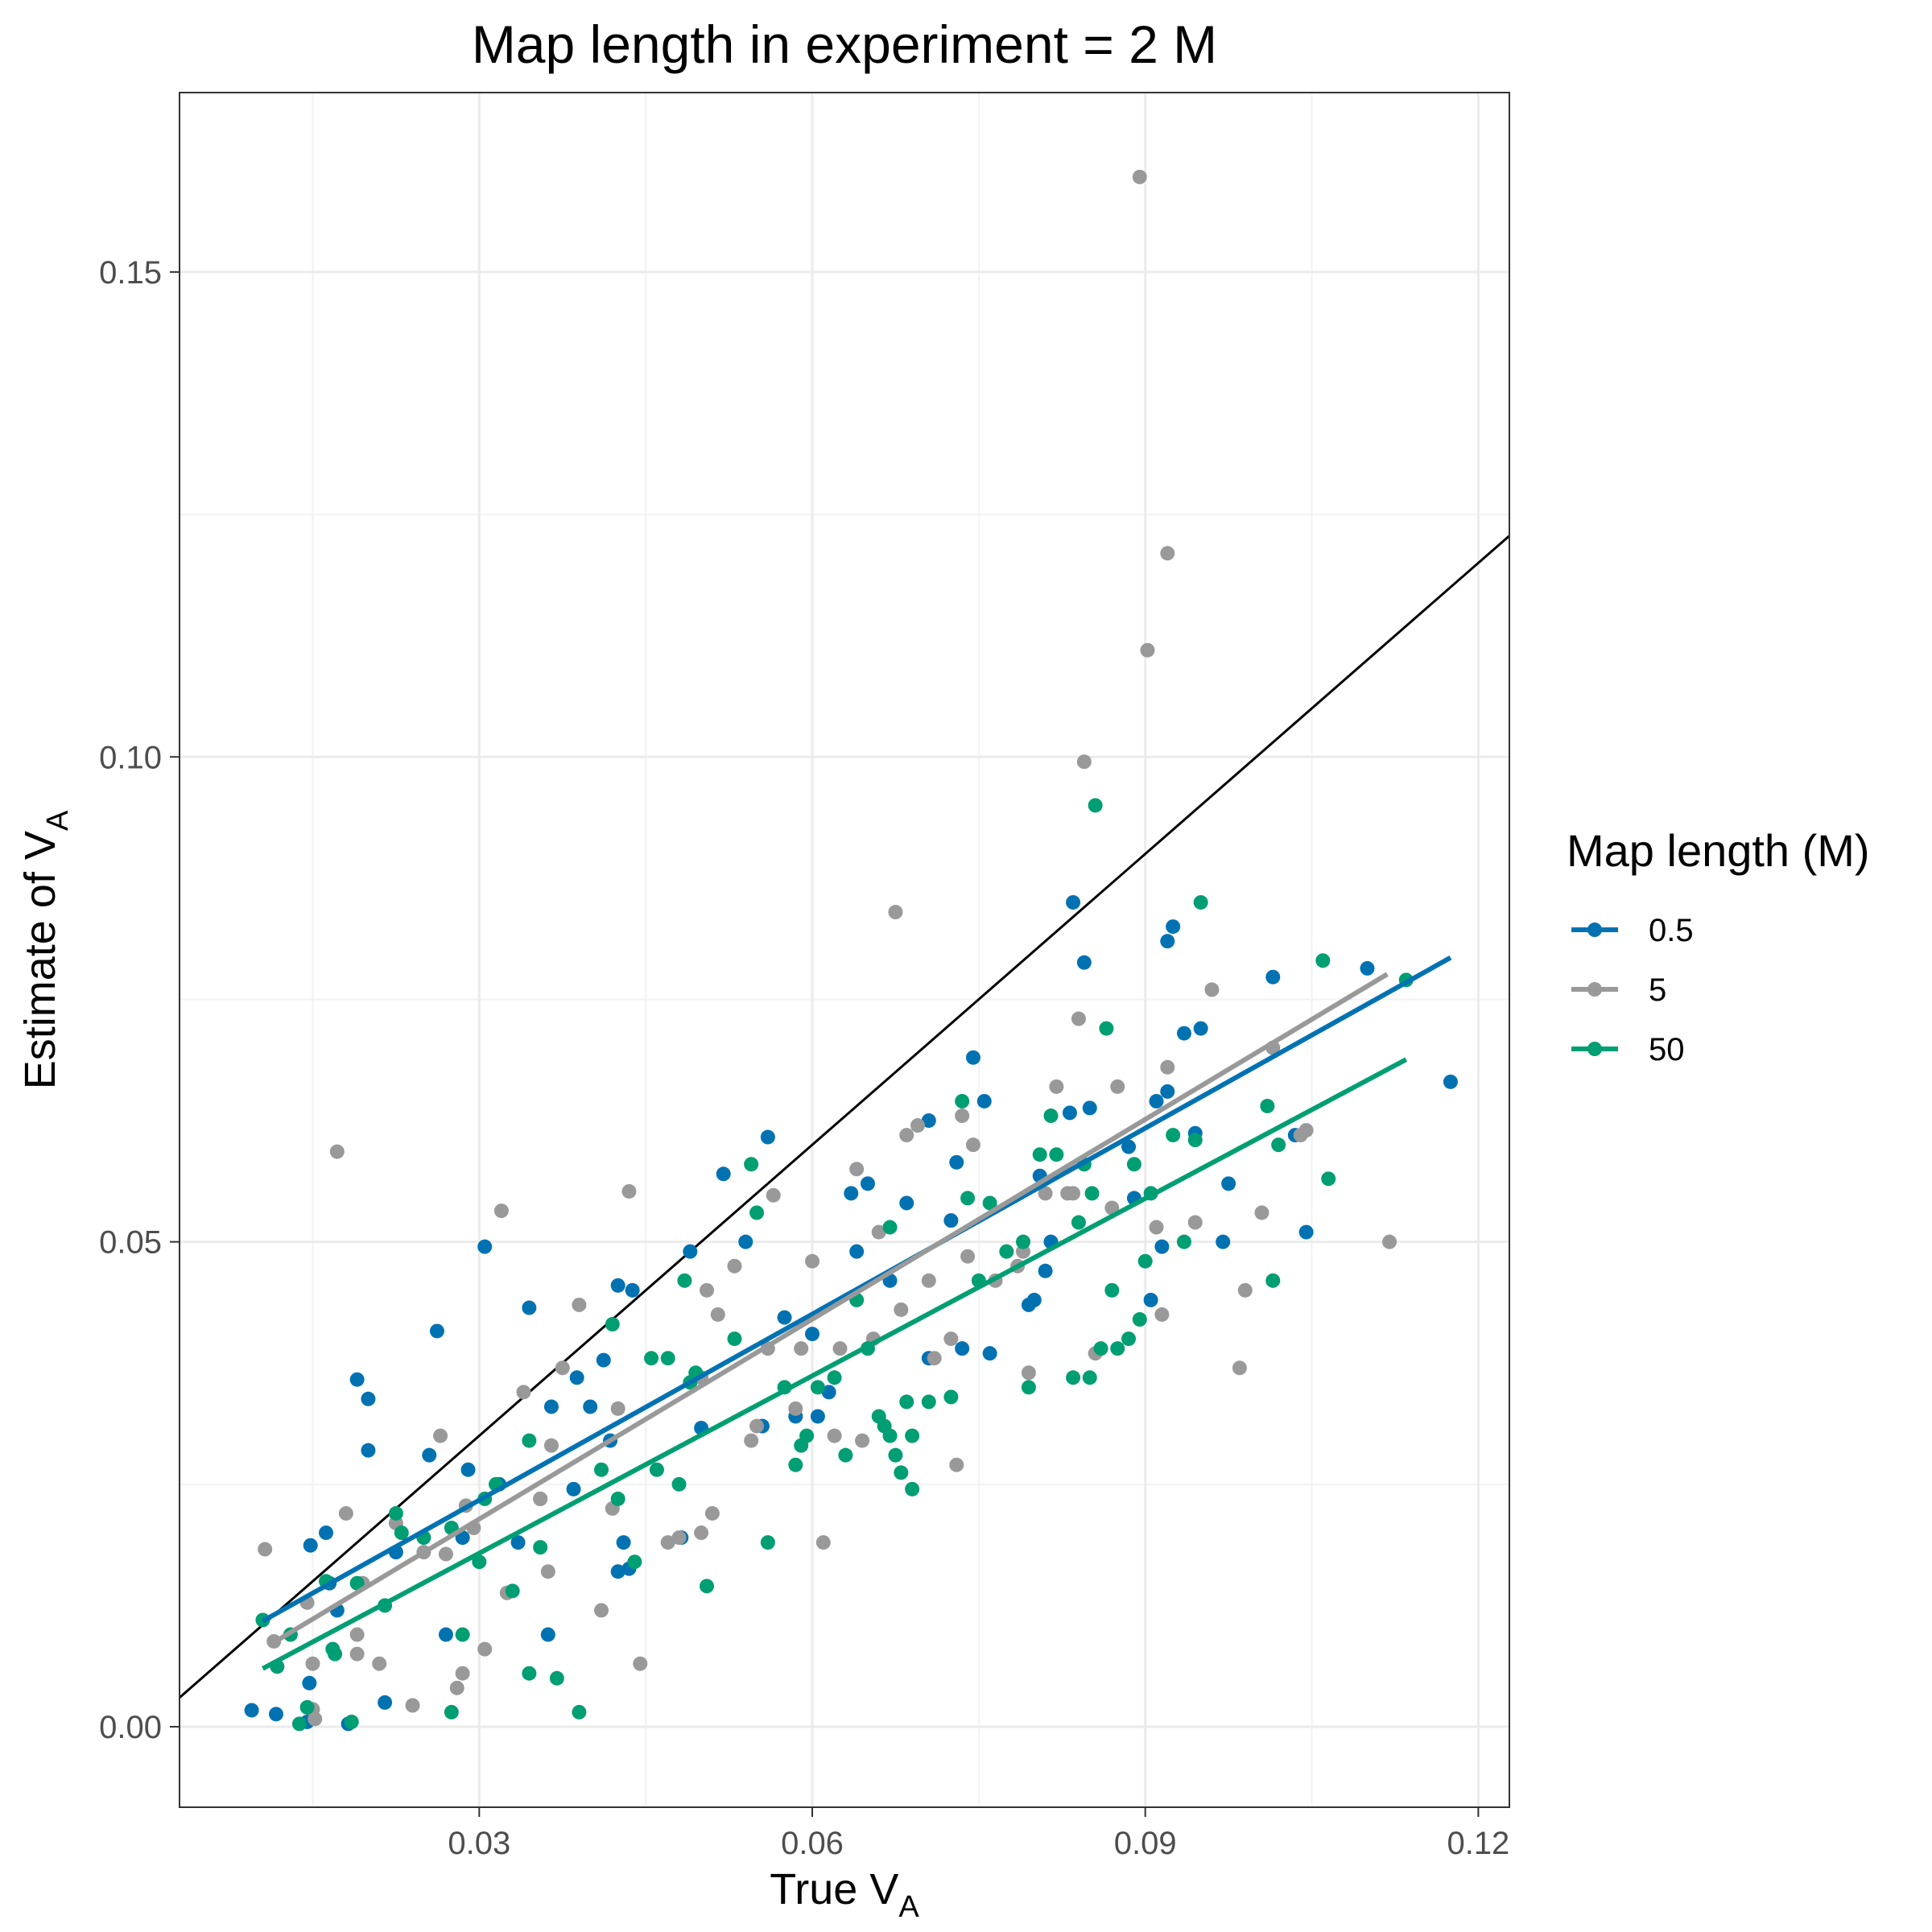  What do you see at coordinates (1478, 1844) in the screenshot?
I see `x-tick-label: 0.12` at bounding box center [1478, 1844].